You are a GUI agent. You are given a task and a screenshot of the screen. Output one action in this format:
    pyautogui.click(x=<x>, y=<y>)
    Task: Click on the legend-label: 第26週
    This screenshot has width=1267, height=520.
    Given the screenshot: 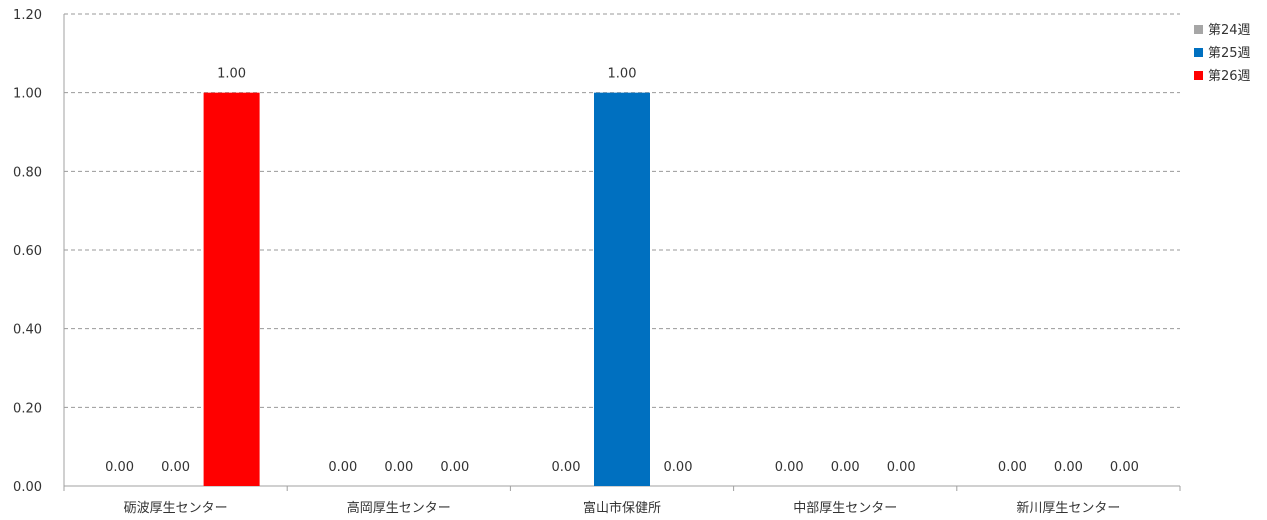 What is the action you would take?
    pyautogui.click(x=1229, y=76)
    